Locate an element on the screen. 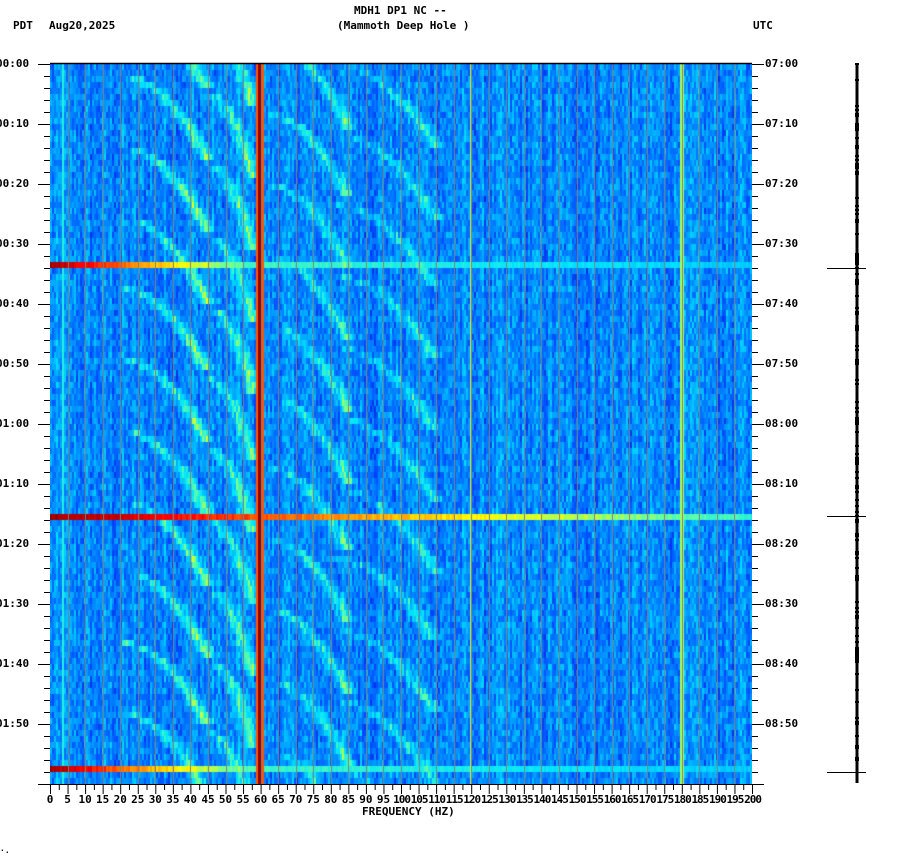  frequency-tick-label: 0 is located at coordinates (50, 799).